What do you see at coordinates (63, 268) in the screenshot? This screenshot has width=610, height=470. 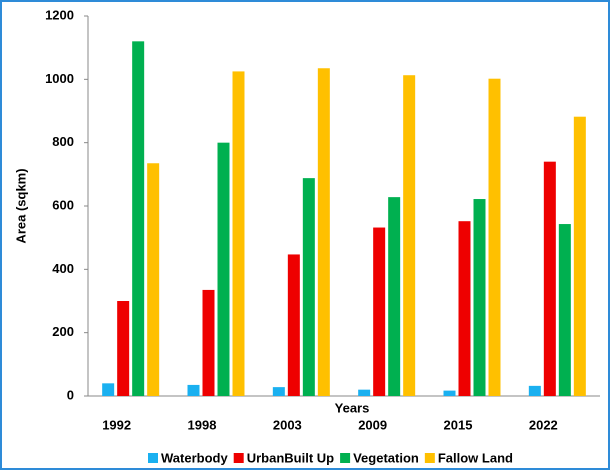 I see `y-tick-label: 400` at bounding box center [63, 268].